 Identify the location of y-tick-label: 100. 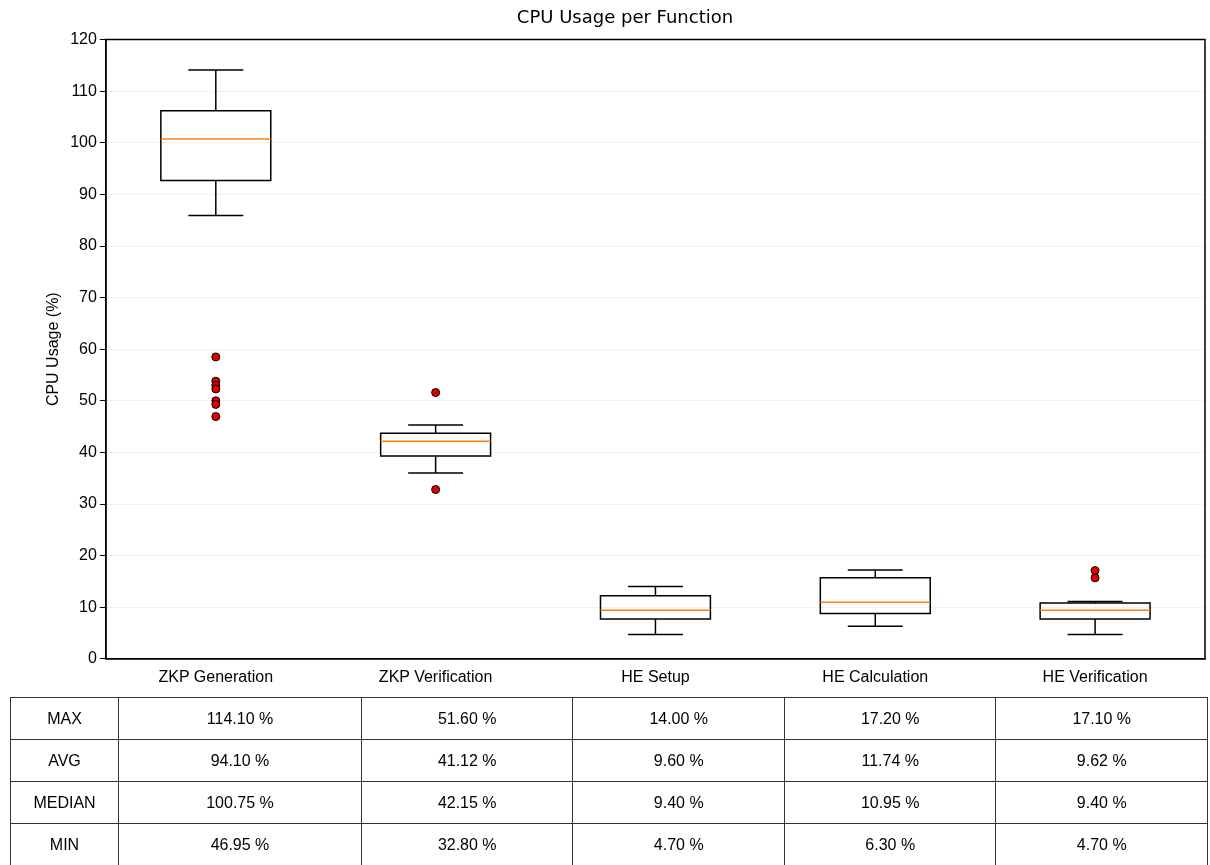
(83, 142).